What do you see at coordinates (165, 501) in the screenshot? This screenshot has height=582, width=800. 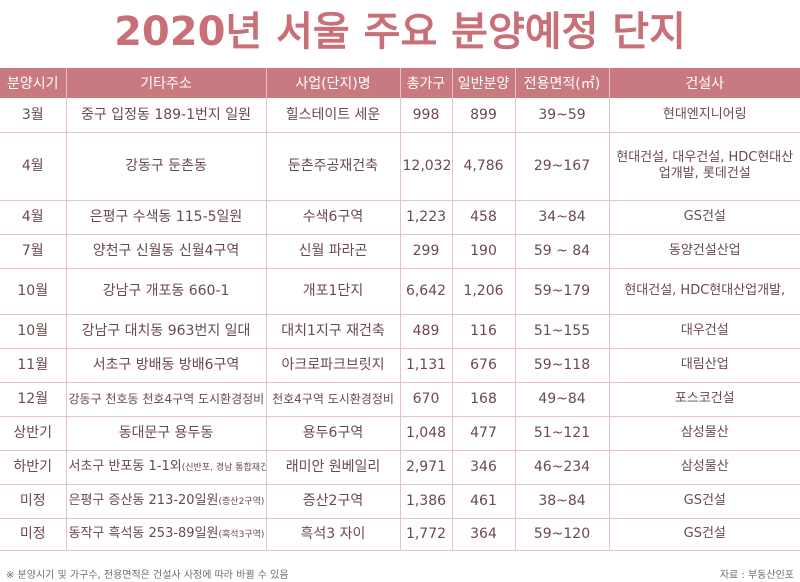 I see `cell-address: 은평구 증산동 213-20일원(증산2구역)` at bounding box center [165, 501].